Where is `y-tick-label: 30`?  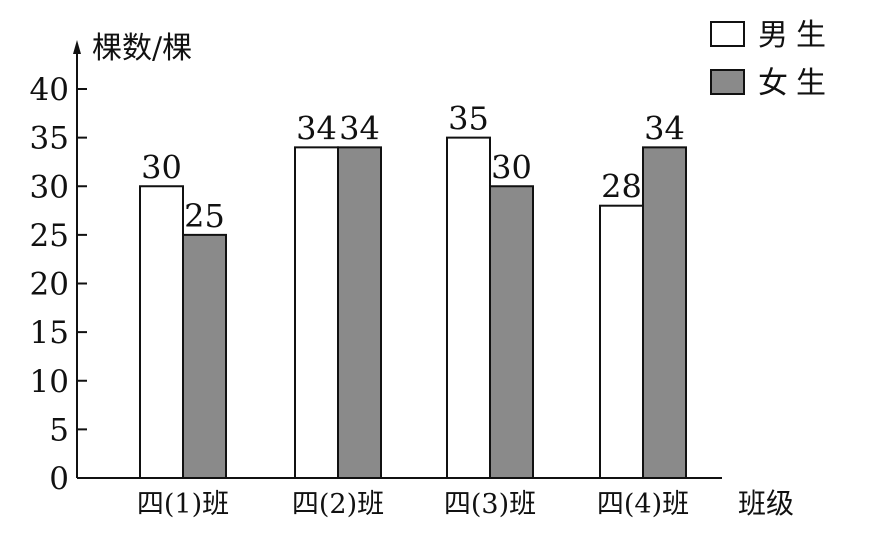
y-tick-label: 30 is located at coordinates (49, 187).